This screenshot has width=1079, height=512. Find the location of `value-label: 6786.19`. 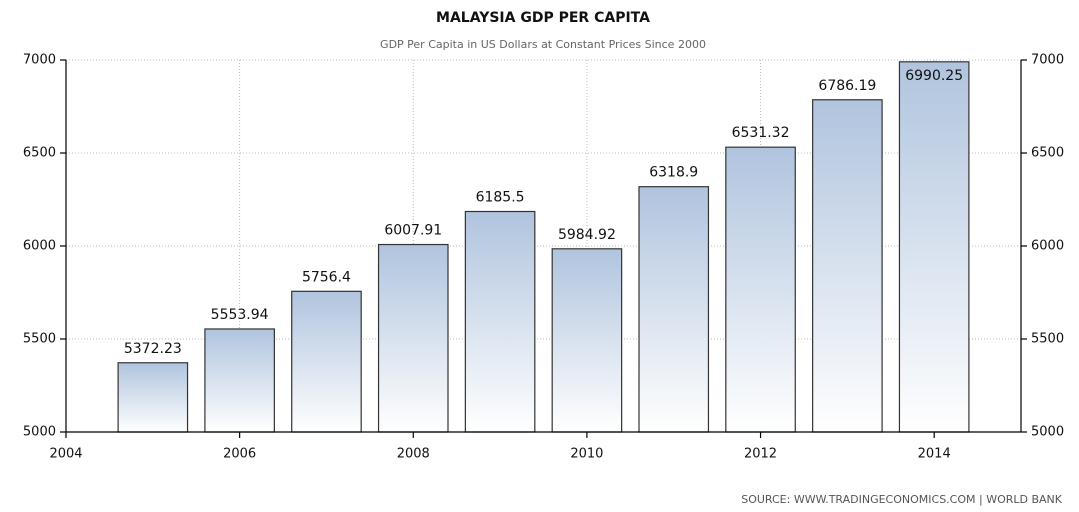

value-label: 6786.19 is located at coordinates (847, 86).